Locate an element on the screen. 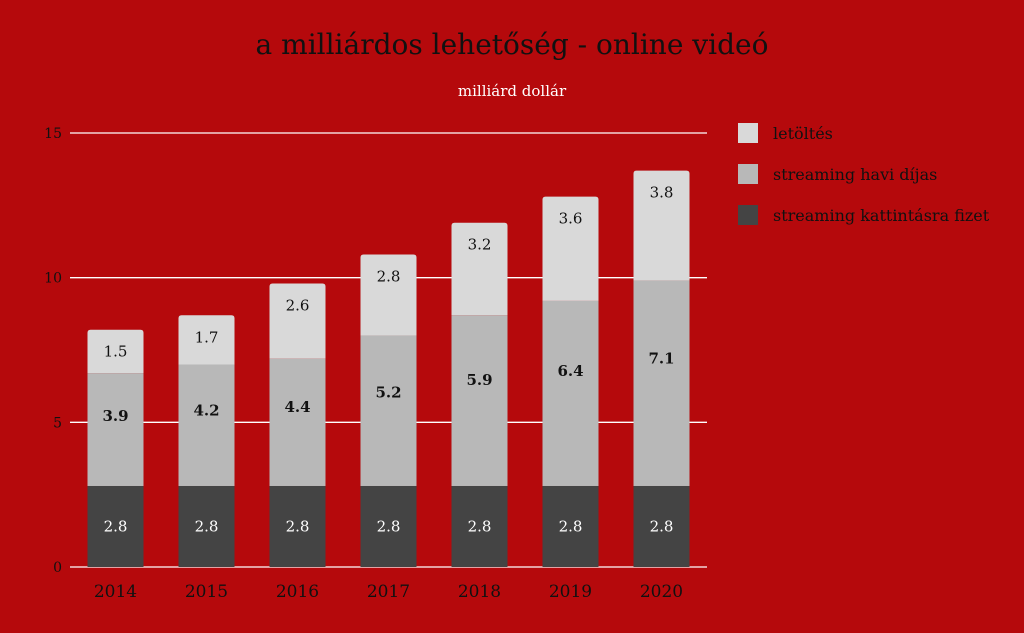 The image size is (1024, 633). data-label: 4.2 is located at coordinates (206, 411).